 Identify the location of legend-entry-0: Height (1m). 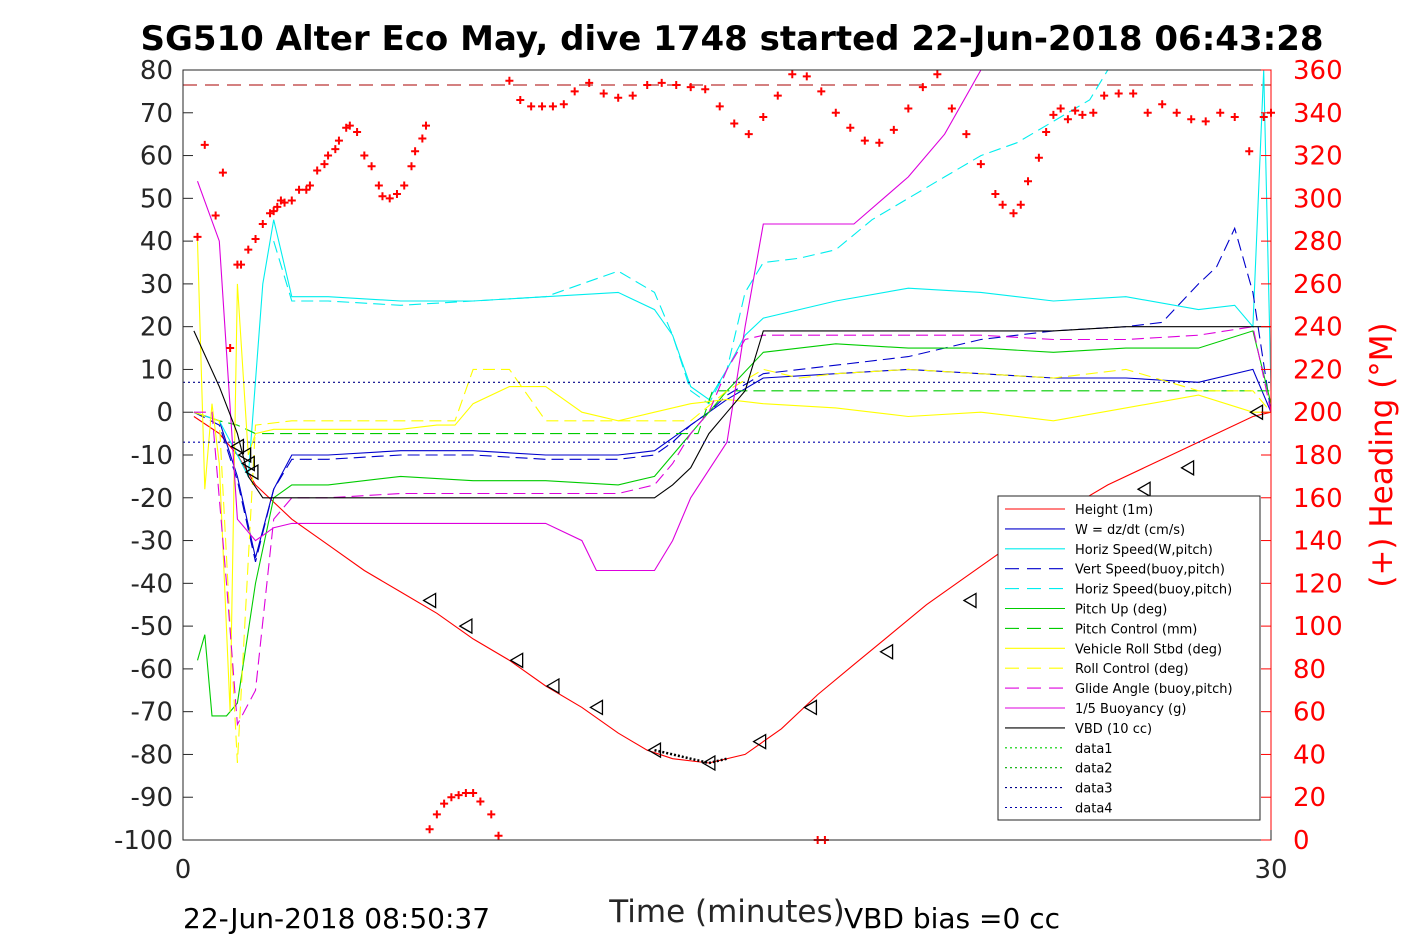
(1114, 510).